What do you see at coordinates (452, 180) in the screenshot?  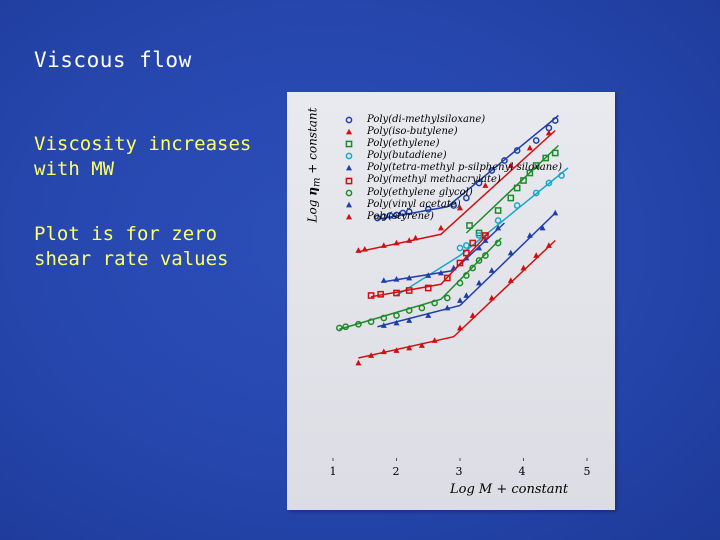 I see `legend-entry: Poly(methyl methacrylate)` at bounding box center [452, 180].